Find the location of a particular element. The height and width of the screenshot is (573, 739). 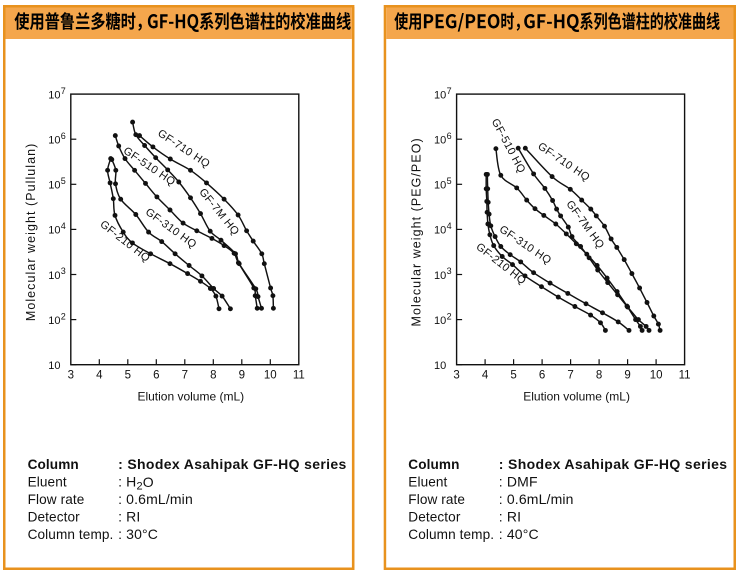

svg-text:: H2O: : H2O is located at coordinates (136, 483).